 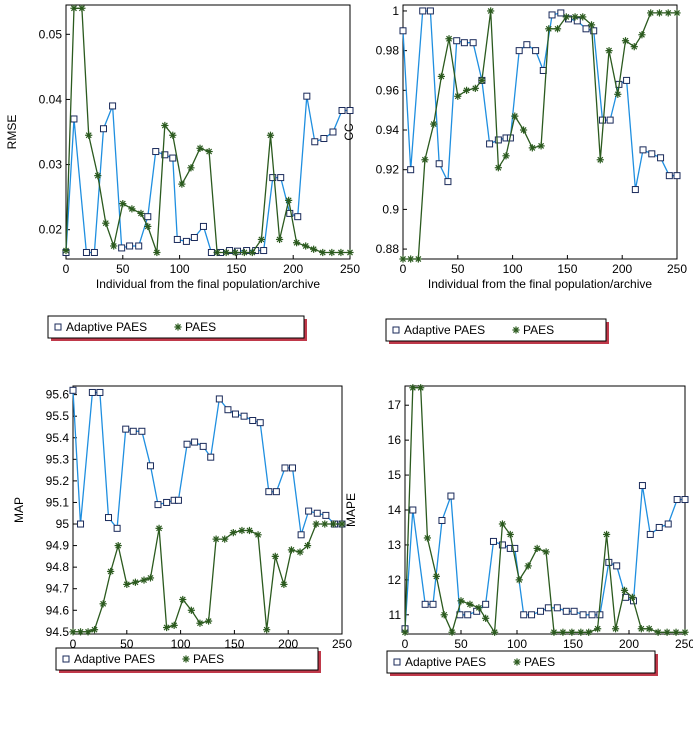 I want to click on y-tick-label: 15, so click(x=395, y=475).